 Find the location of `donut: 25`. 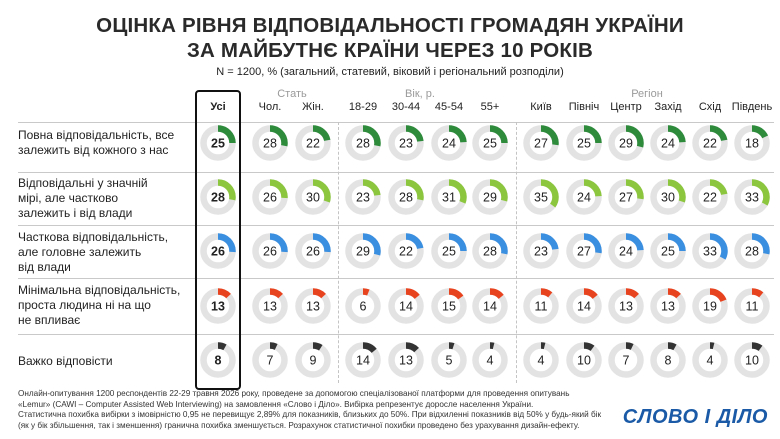

donut: 25 is located at coordinates (490, 143).